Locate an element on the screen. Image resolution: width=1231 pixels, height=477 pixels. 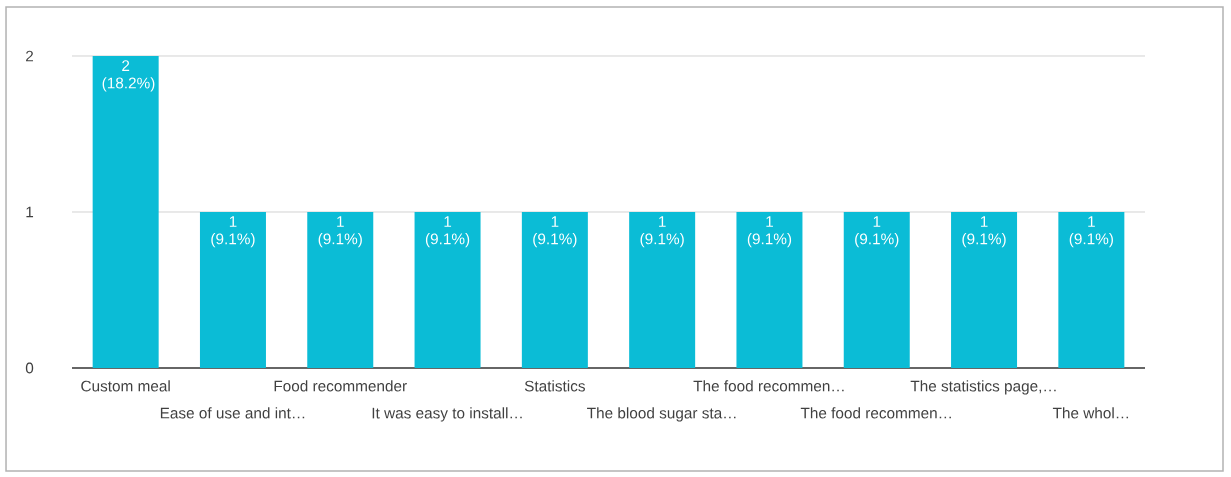
y-tick-label: 0 is located at coordinates (29, 368).